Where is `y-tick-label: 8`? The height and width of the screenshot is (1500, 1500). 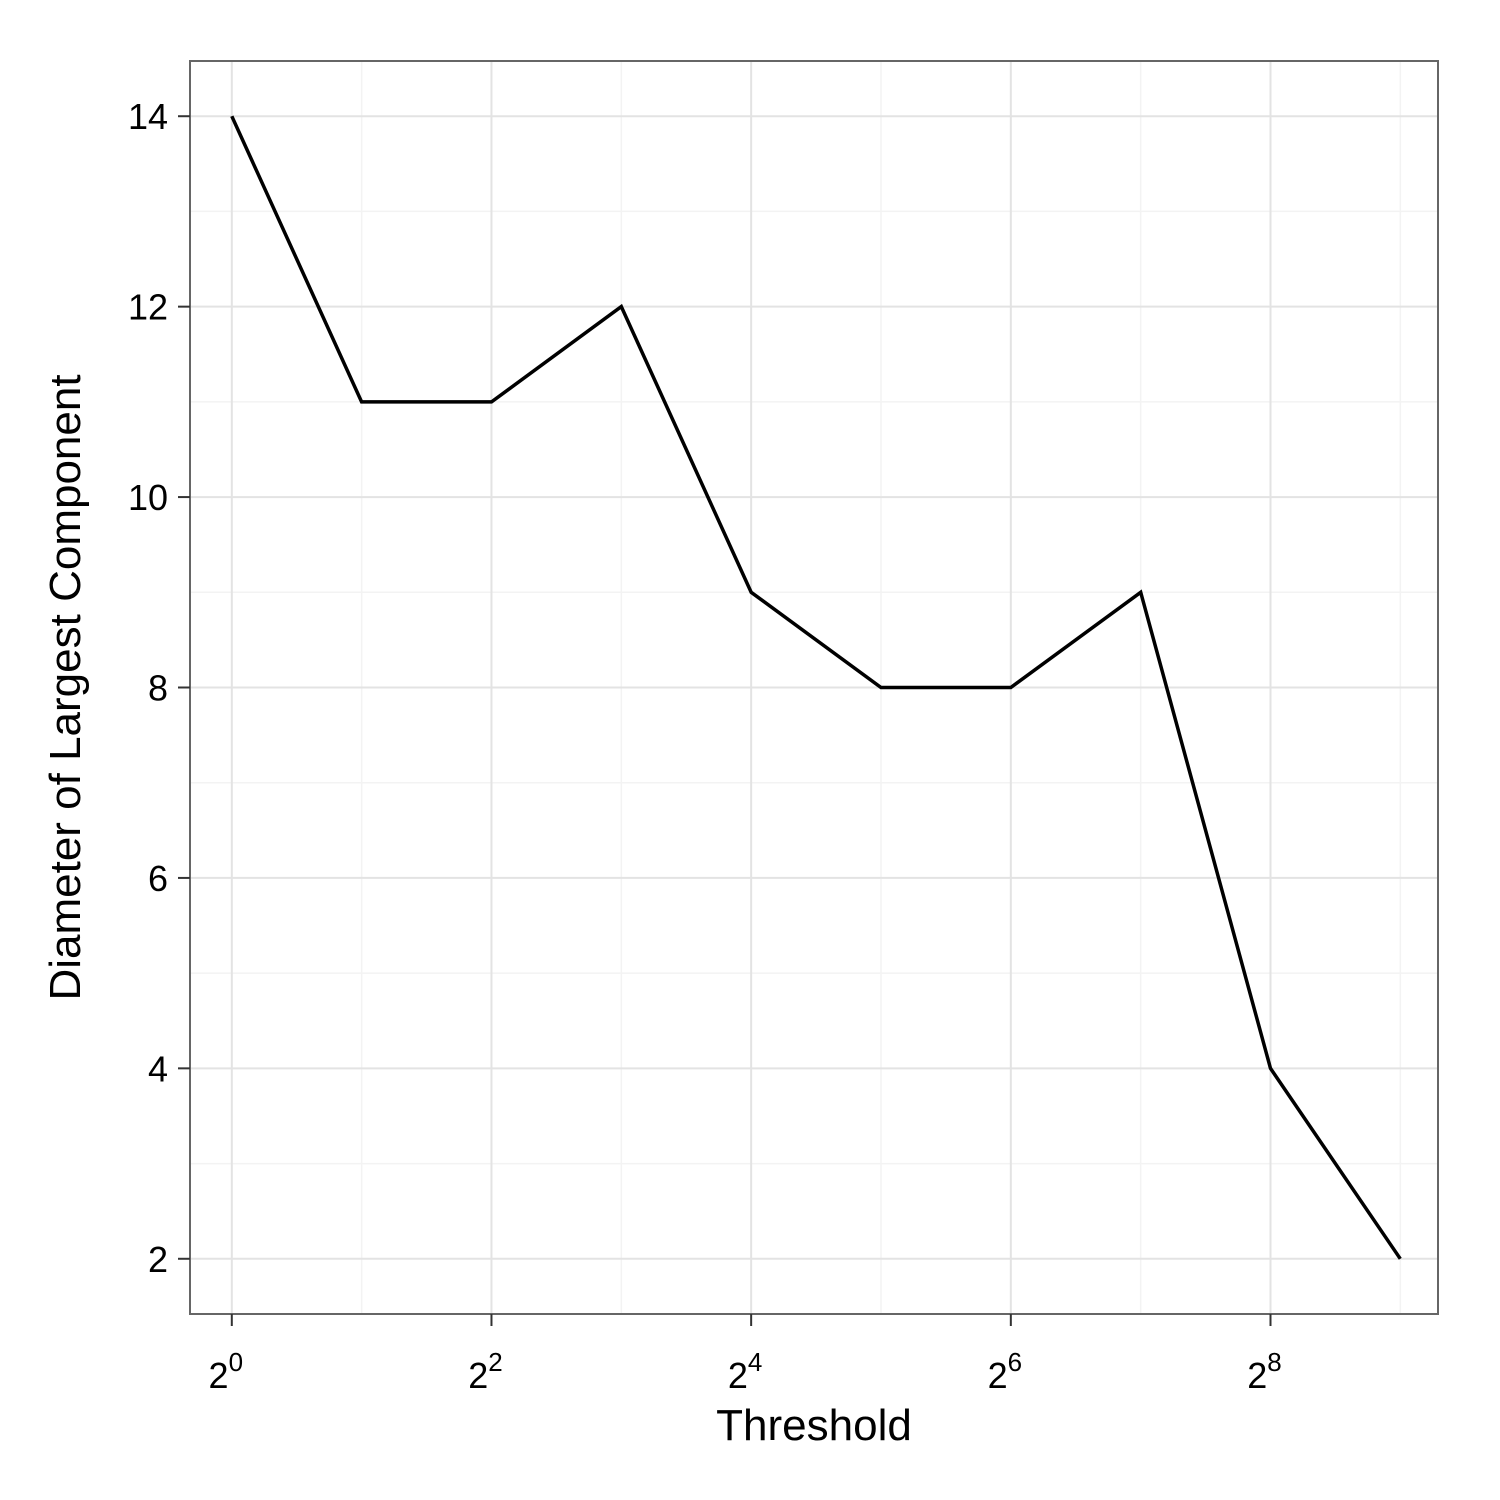 y-tick-label: 8 is located at coordinates (158, 688).